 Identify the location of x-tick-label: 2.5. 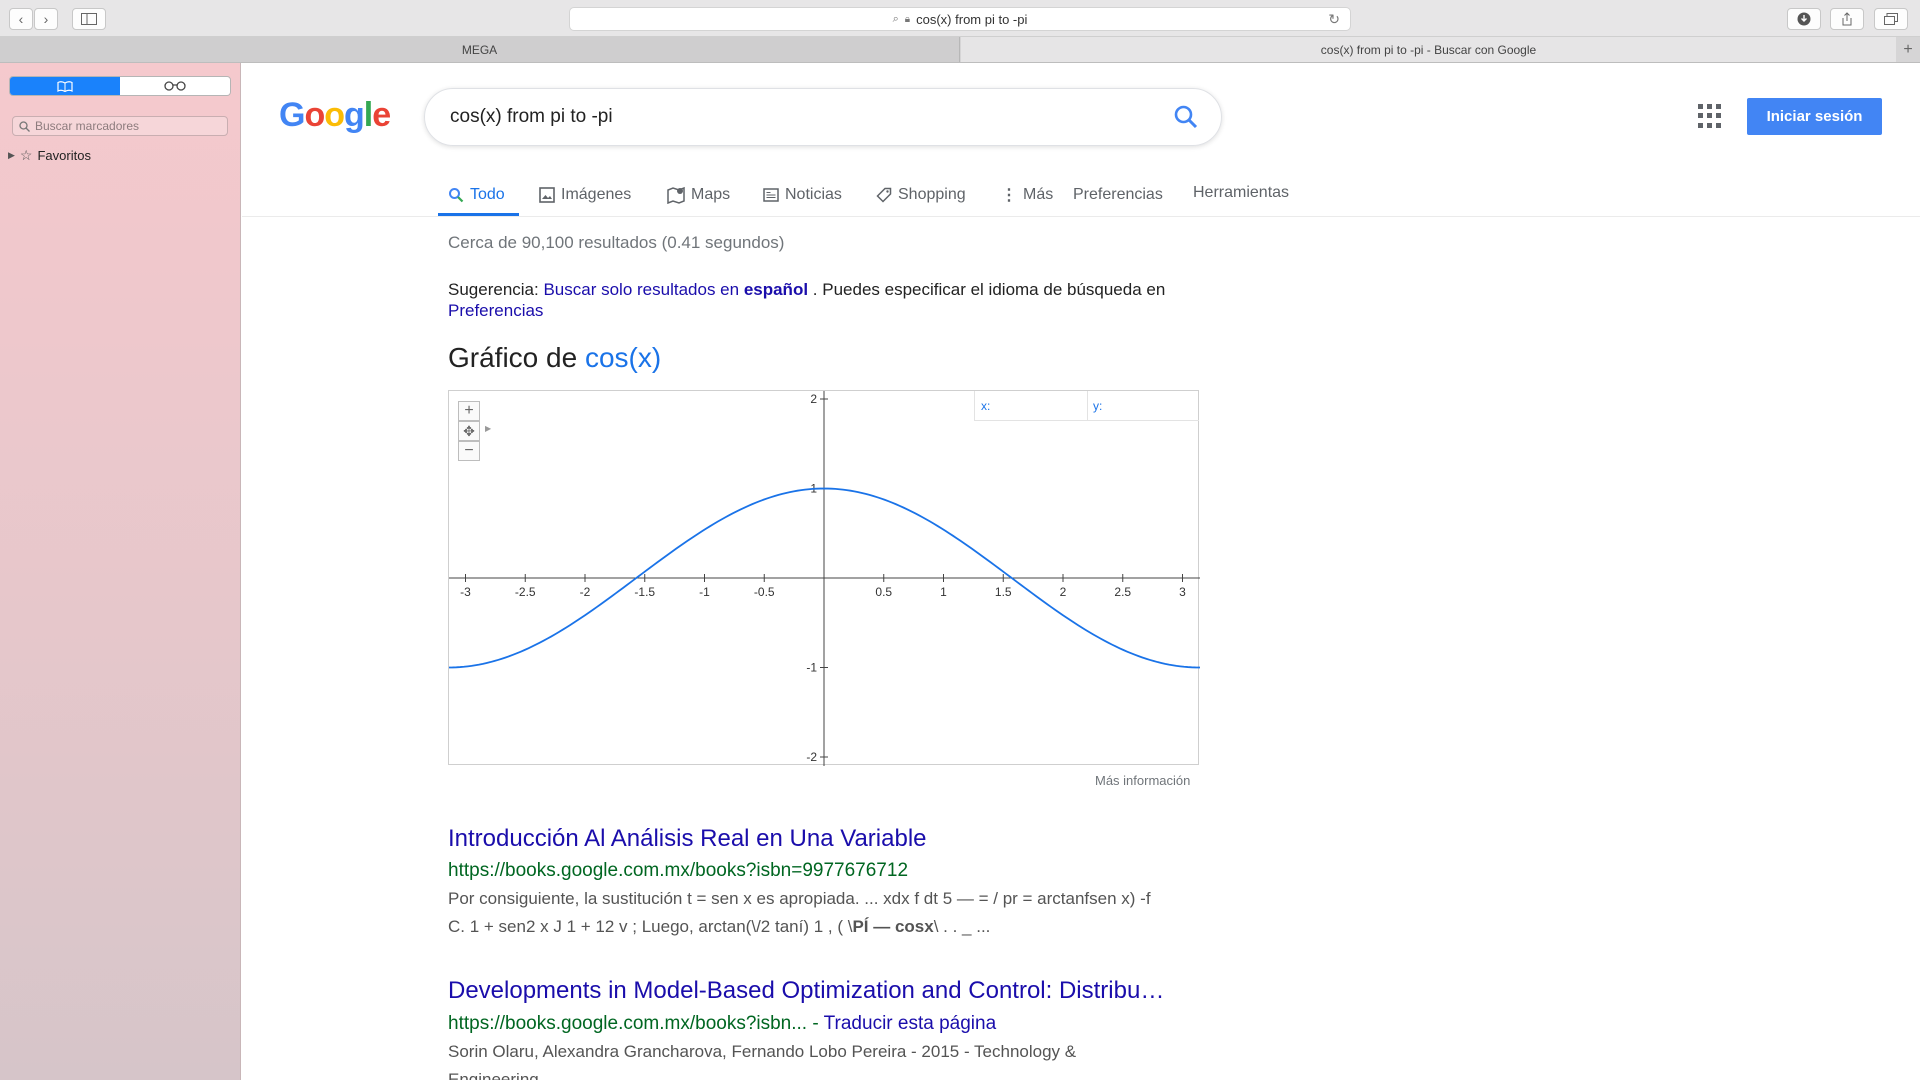
(1122, 592).